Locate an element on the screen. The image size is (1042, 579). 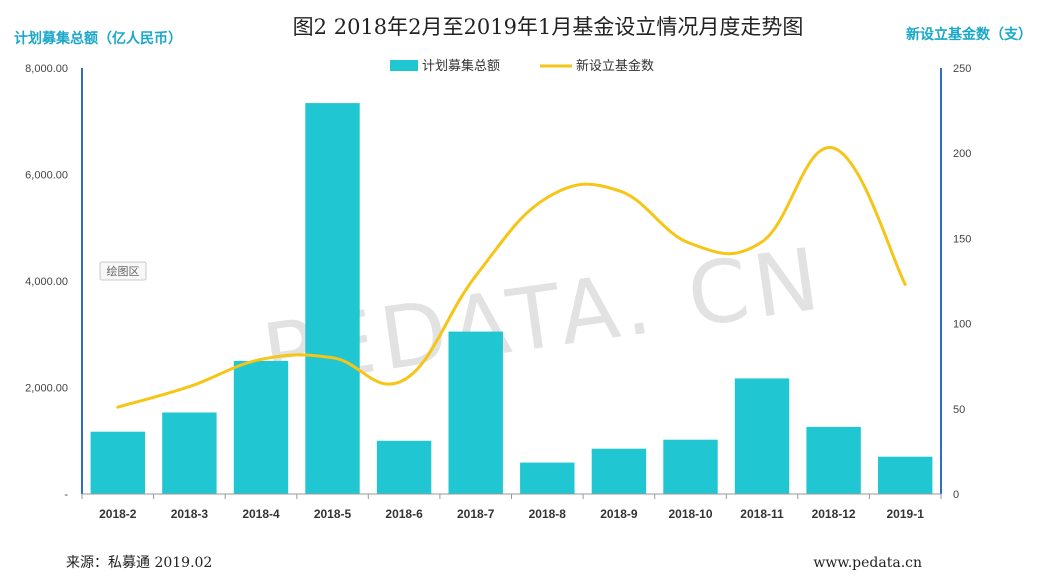
x-tick-label: 2018-10 is located at coordinates (690, 514).